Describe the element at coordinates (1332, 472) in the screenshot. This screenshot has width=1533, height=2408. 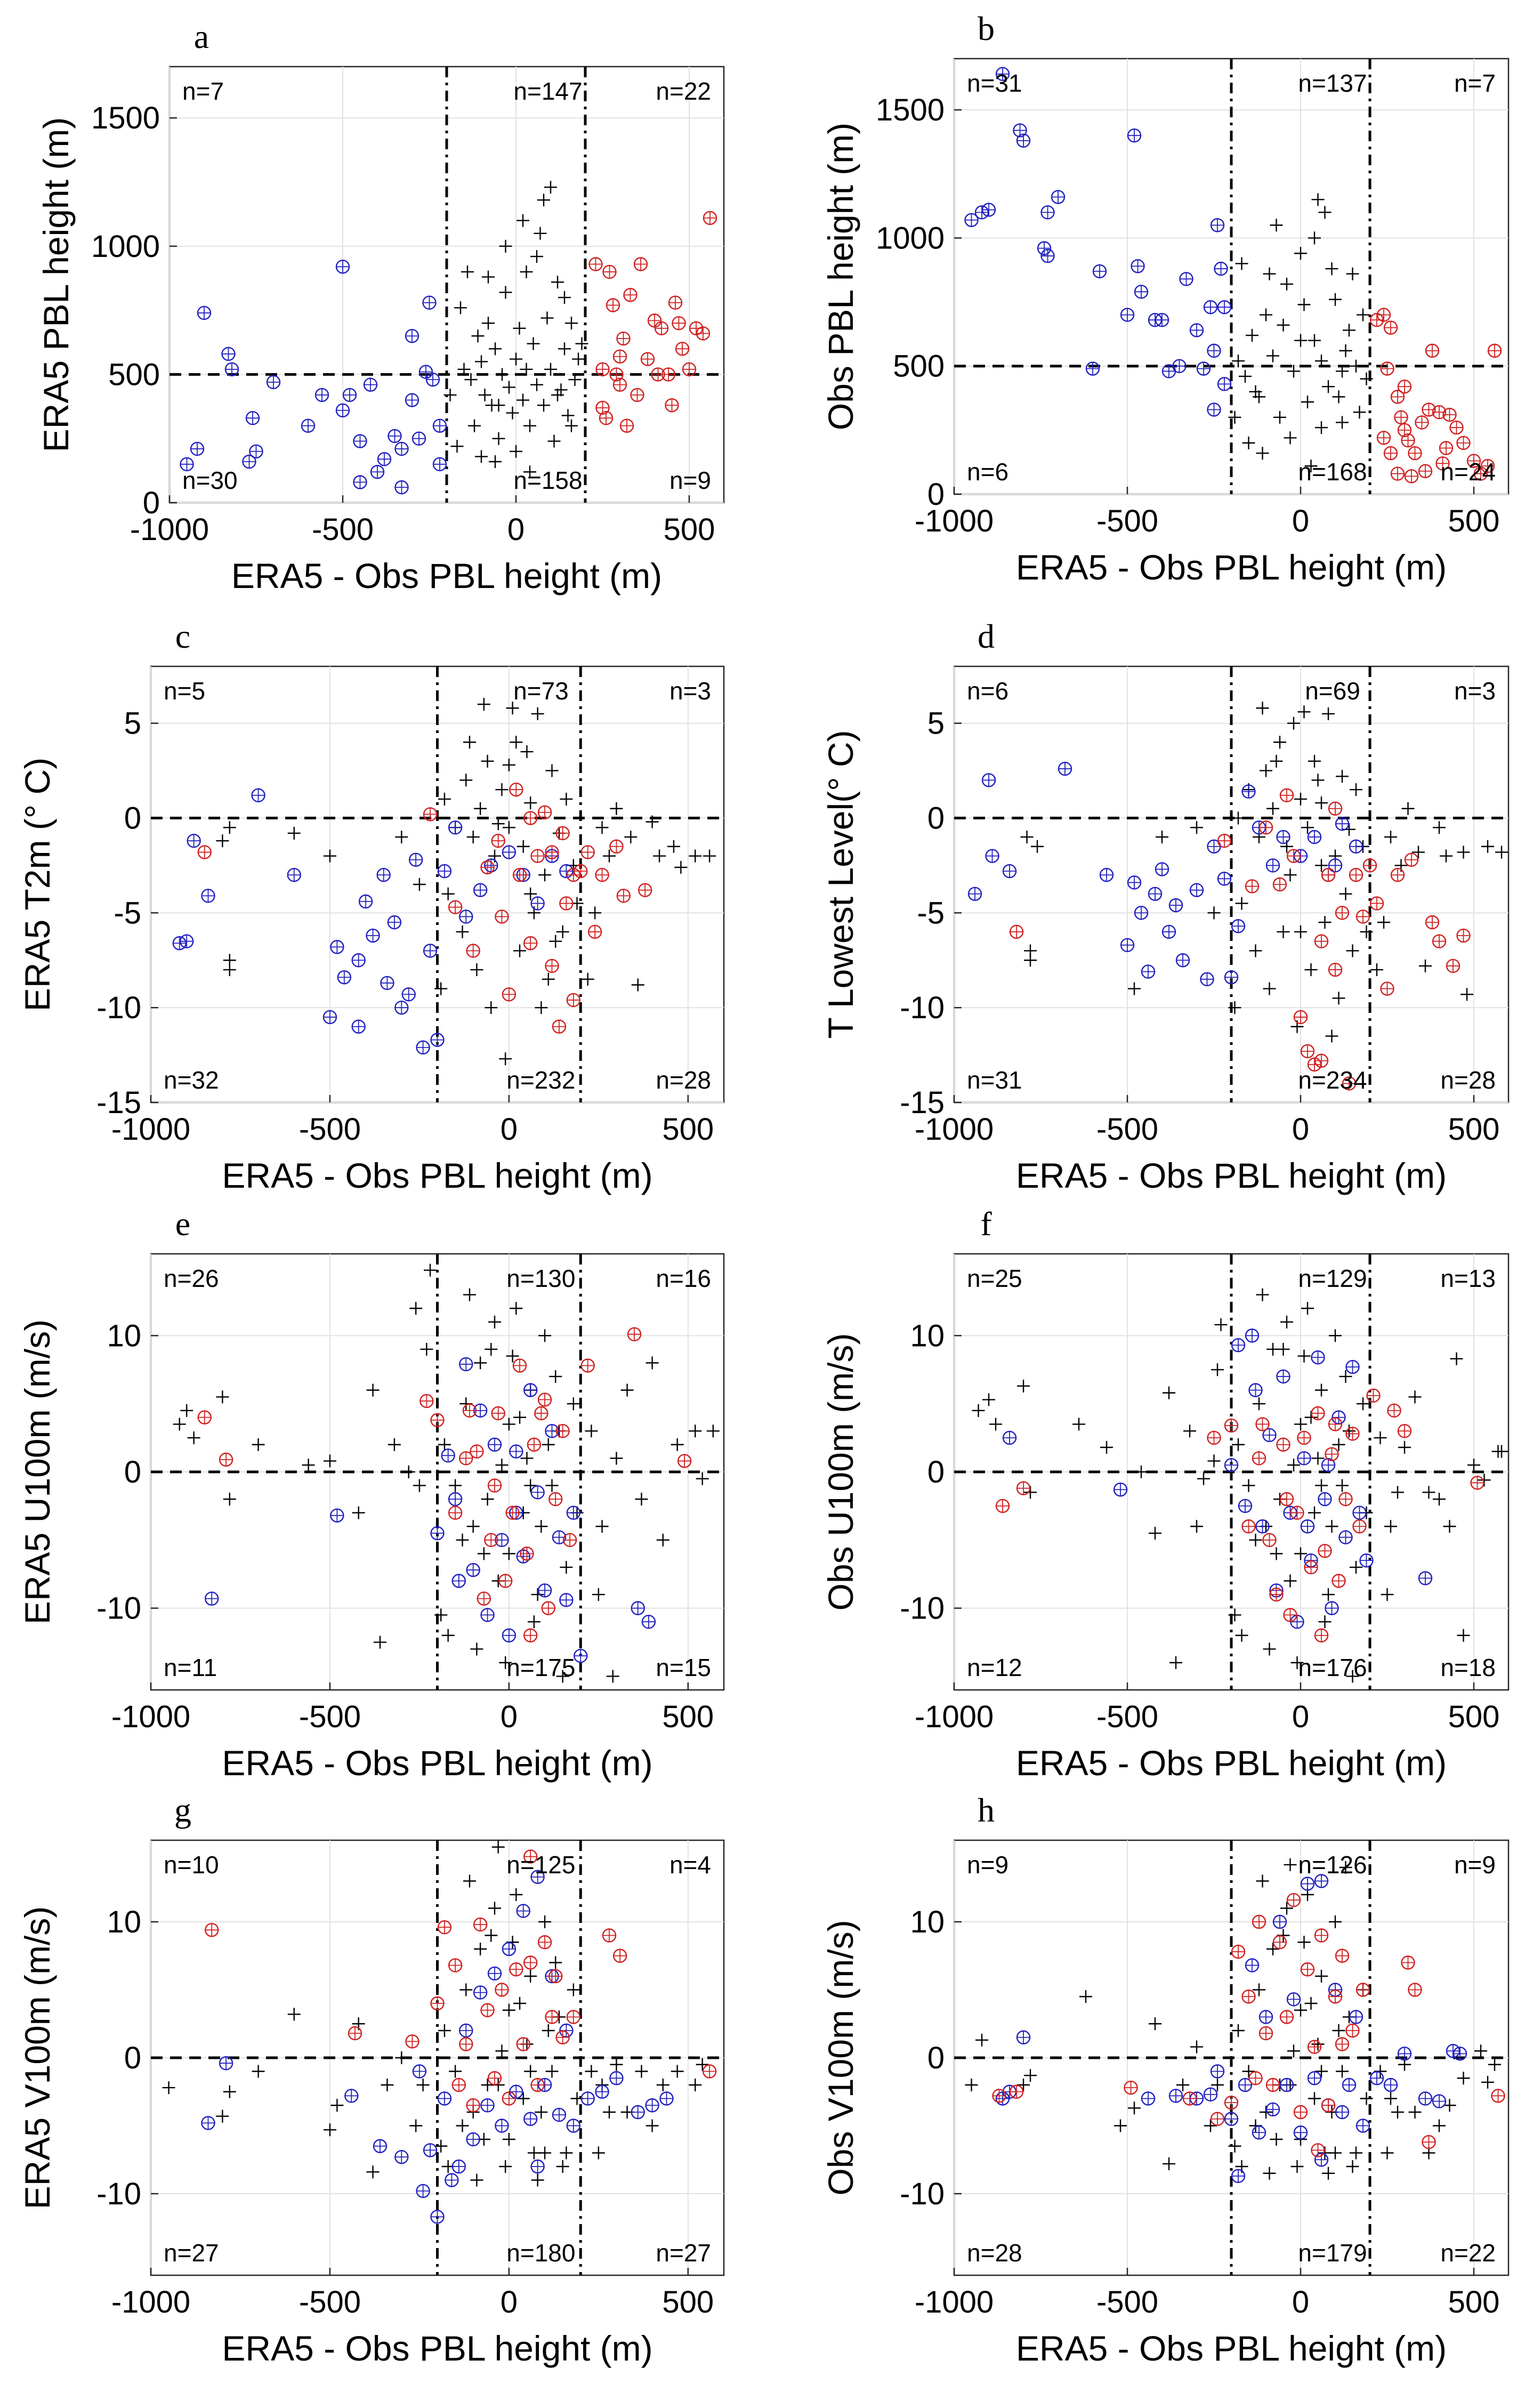
I see `count-bottom-middle: n=168` at that location.